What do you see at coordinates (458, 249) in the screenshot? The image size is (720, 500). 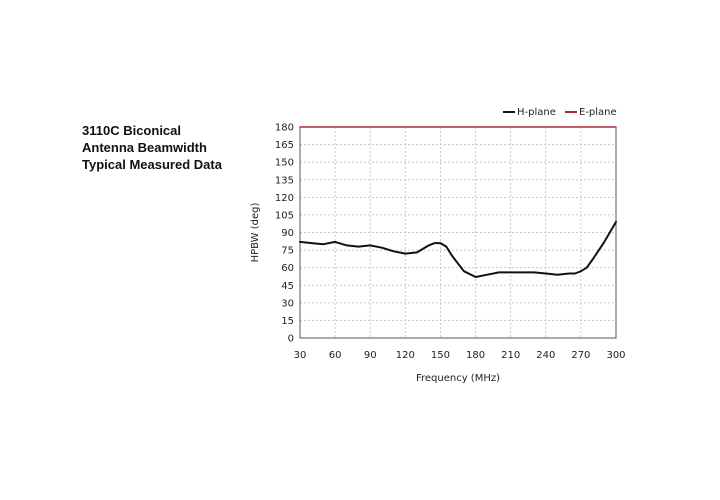 I see `series-line-h-plane` at bounding box center [458, 249].